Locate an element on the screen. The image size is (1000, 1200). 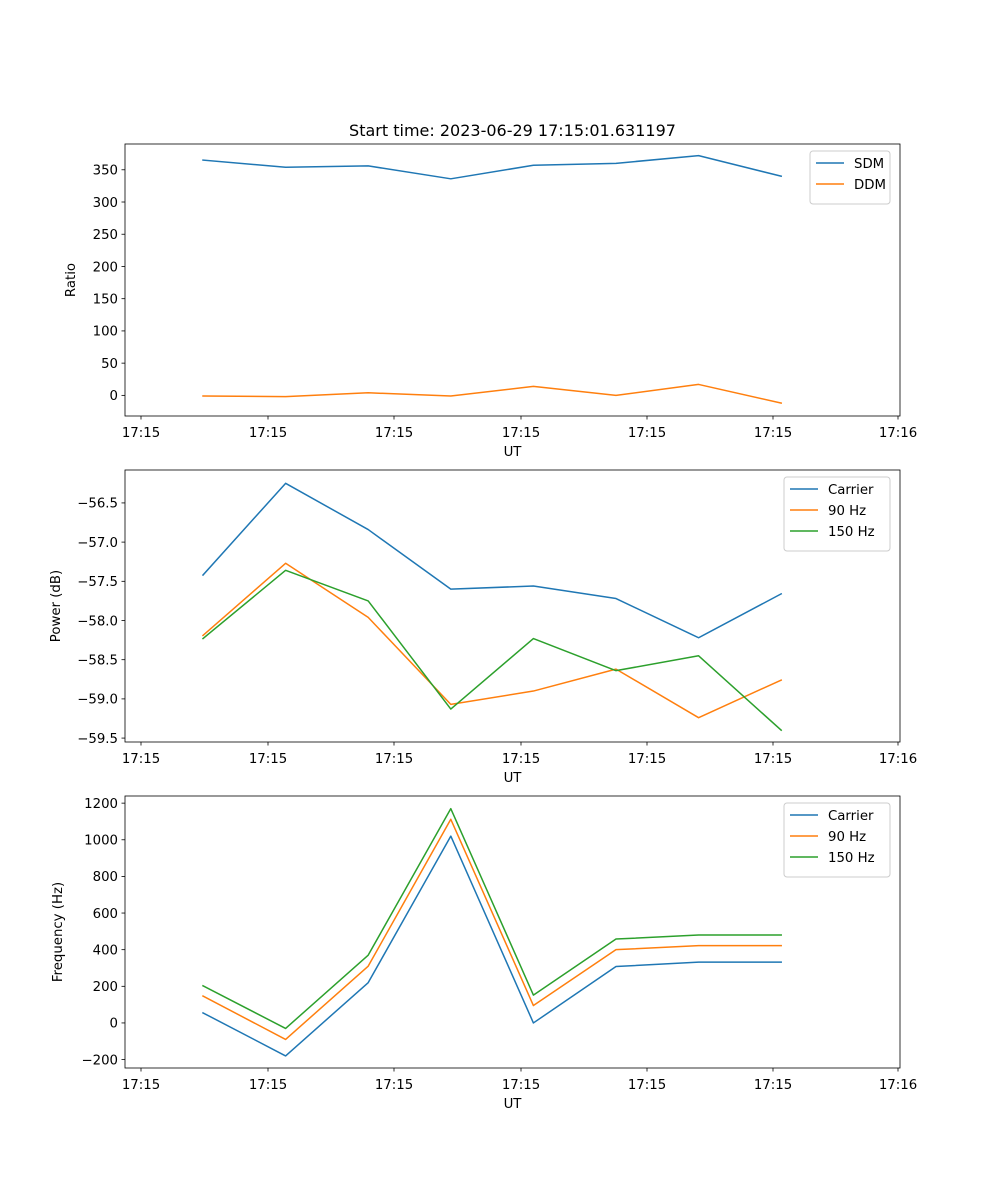
legend-entry: DDM is located at coordinates (870, 185).